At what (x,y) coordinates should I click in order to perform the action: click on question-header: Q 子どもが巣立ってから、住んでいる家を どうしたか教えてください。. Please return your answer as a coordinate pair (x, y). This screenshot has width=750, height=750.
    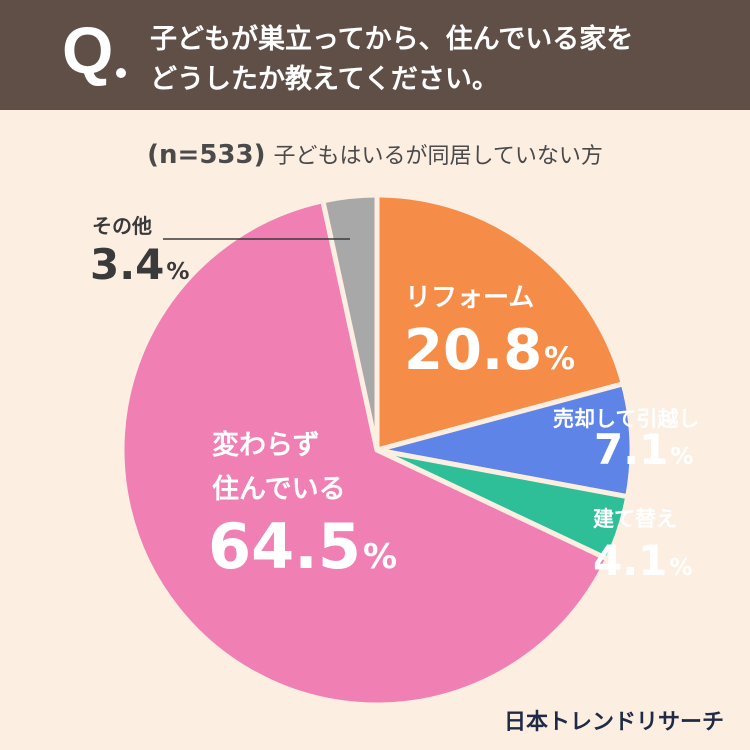
    Looking at the image, I should click on (375, 55).